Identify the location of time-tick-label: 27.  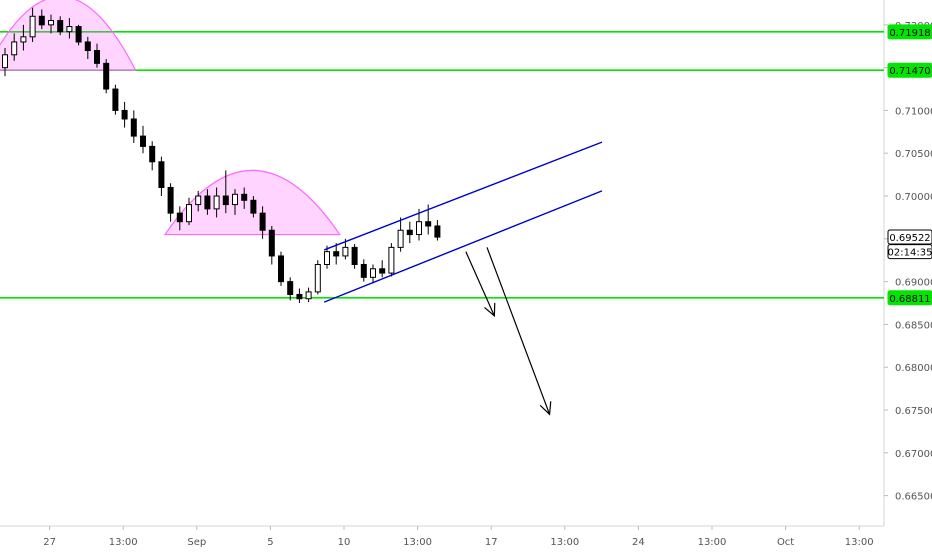
(49, 542).